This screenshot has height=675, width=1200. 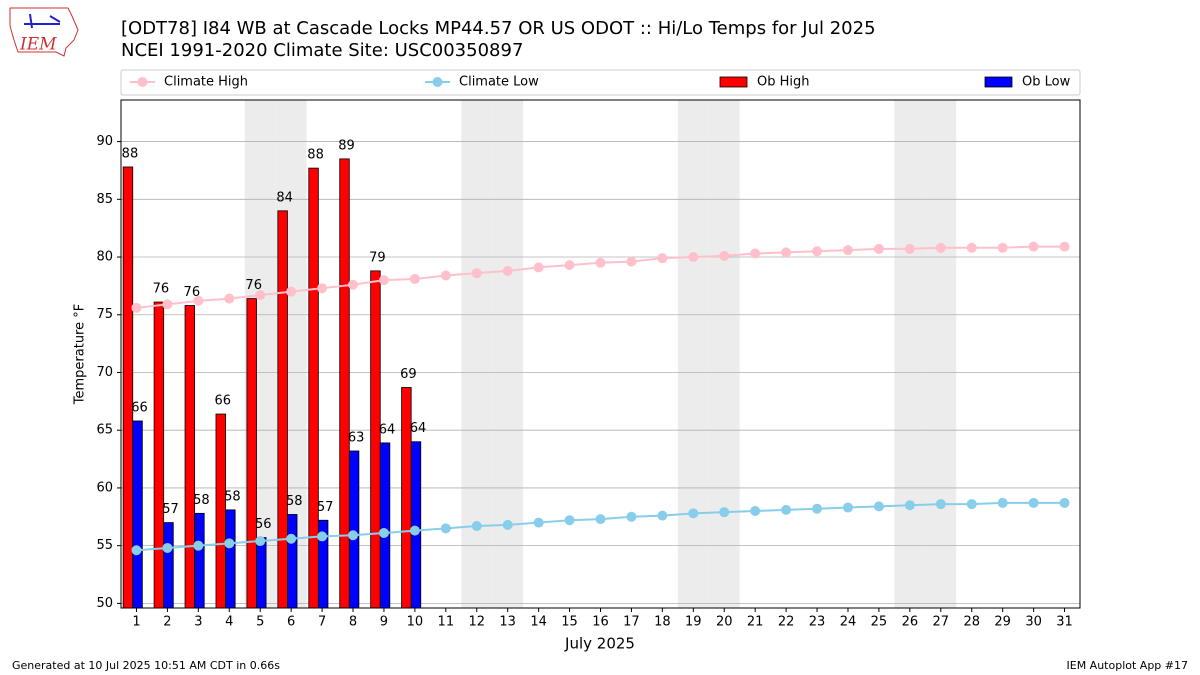 What do you see at coordinates (377, 257) in the screenshot?
I see `value-label: 79` at bounding box center [377, 257].